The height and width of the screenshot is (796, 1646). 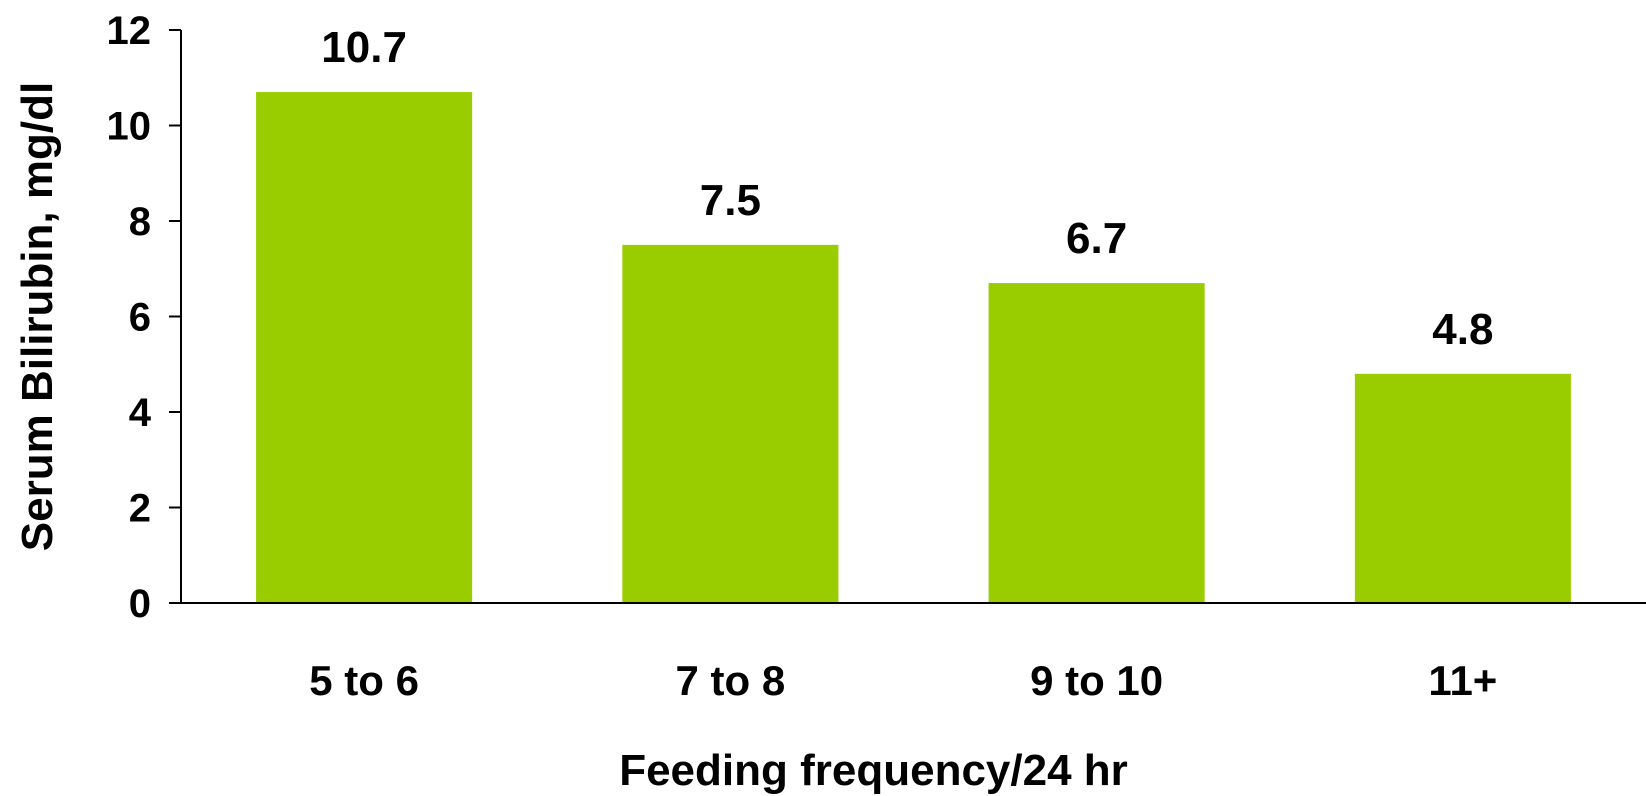 What do you see at coordinates (730, 200) in the screenshot?
I see `data-label: 7.5` at bounding box center [730, 200].